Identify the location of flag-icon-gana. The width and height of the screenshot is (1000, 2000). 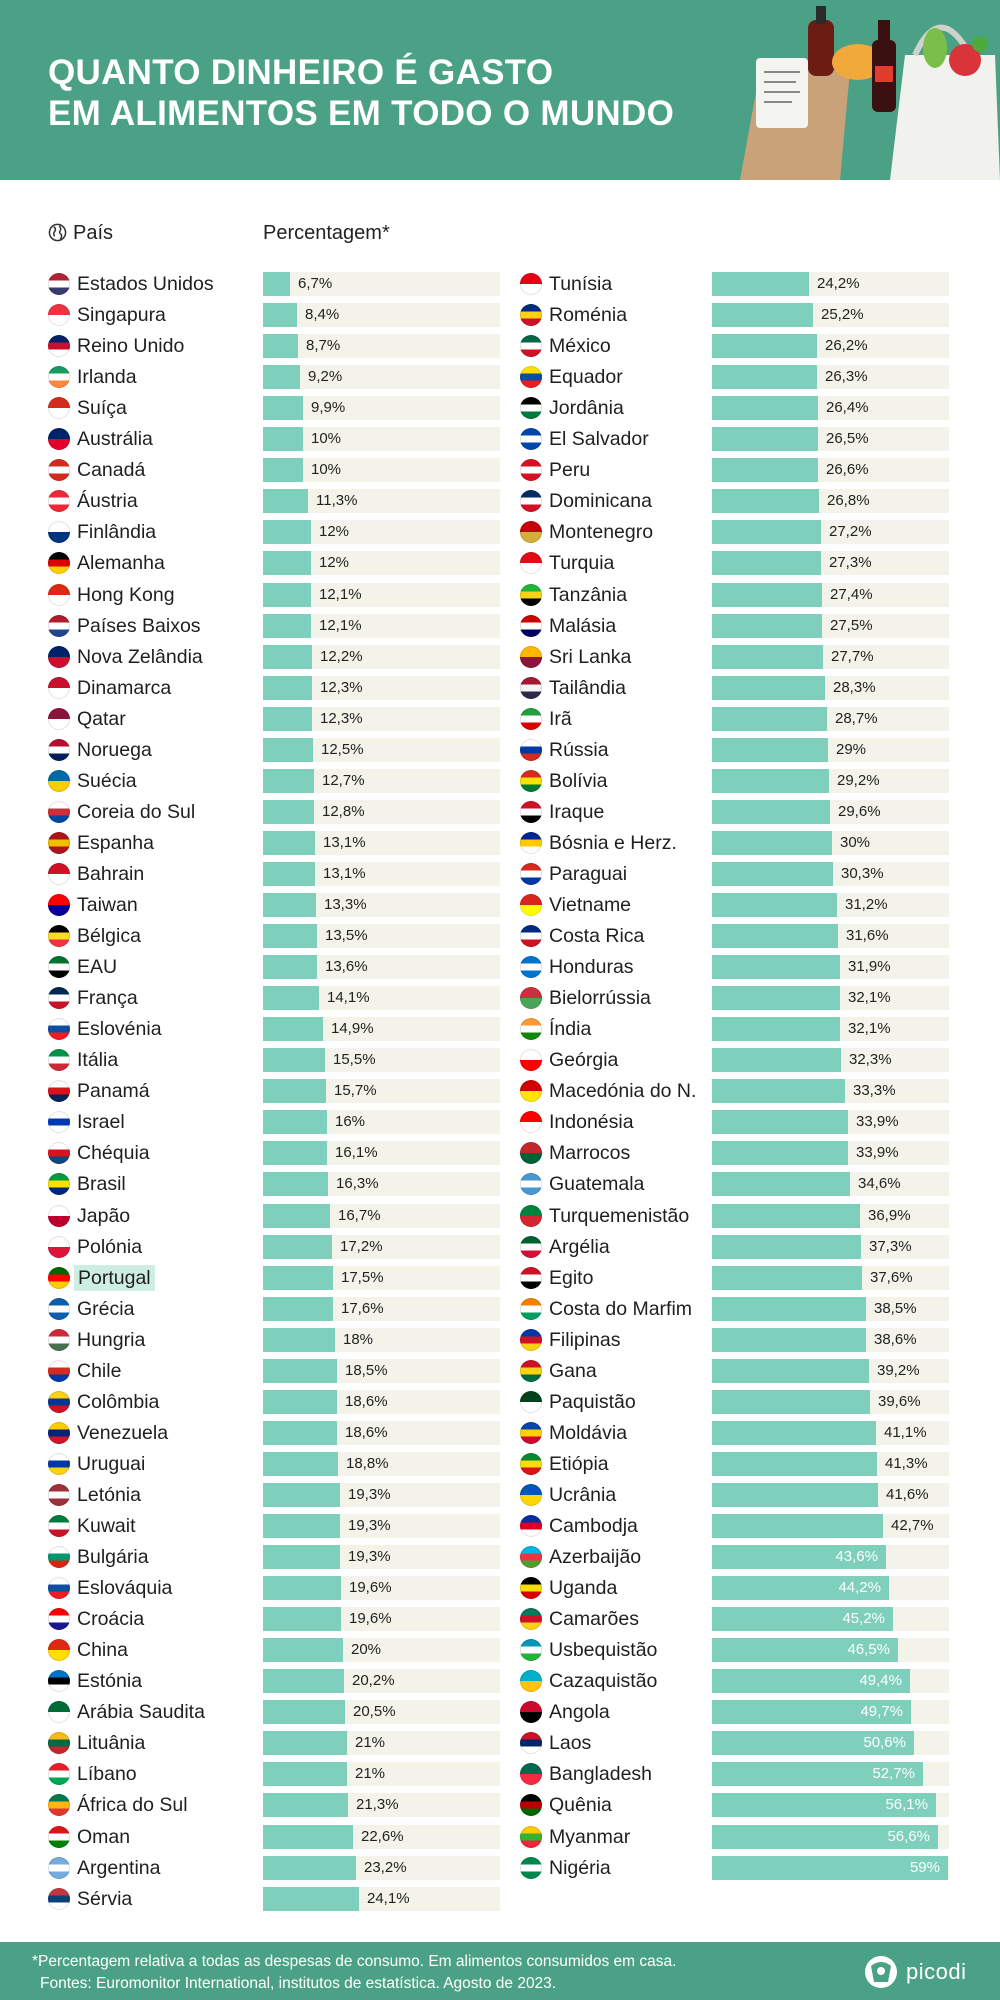
(531, 1370).